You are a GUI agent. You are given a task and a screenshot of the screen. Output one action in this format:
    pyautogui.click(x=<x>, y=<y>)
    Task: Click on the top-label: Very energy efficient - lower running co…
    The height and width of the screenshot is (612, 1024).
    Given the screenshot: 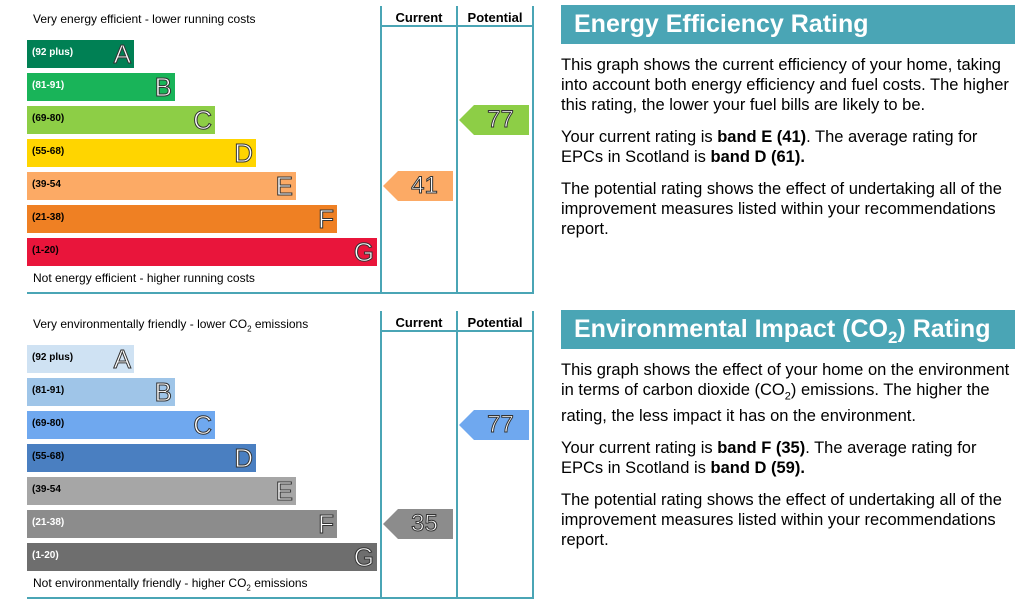 What is the action you would take?
    pyautogui.click(x=144, y=19)
    